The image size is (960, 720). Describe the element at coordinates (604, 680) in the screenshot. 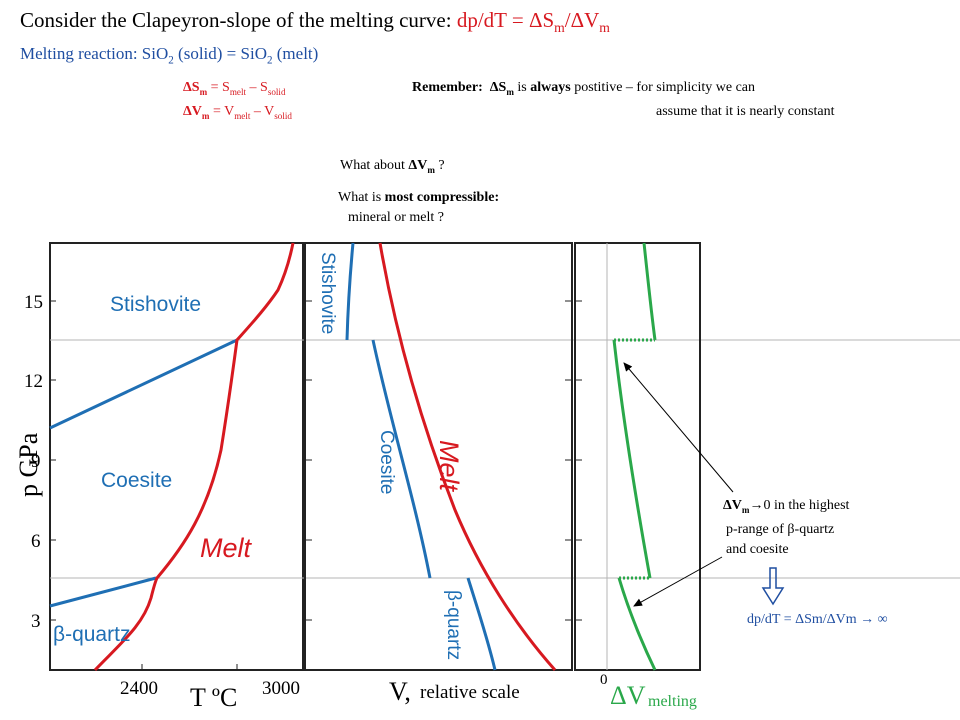

I see `zero-label: 0` at that location.